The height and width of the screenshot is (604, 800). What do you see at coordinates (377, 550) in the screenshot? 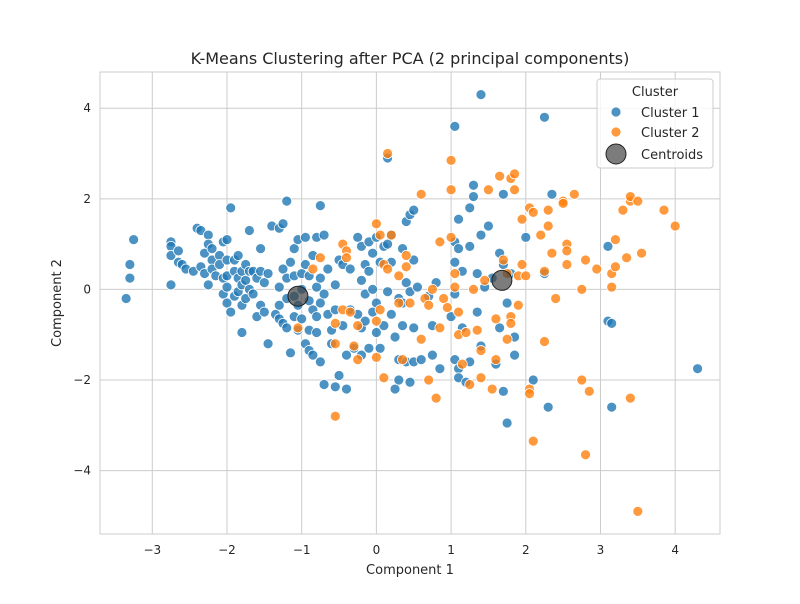
I see `x-tick-label: 0` at bounding box center [377, 550].